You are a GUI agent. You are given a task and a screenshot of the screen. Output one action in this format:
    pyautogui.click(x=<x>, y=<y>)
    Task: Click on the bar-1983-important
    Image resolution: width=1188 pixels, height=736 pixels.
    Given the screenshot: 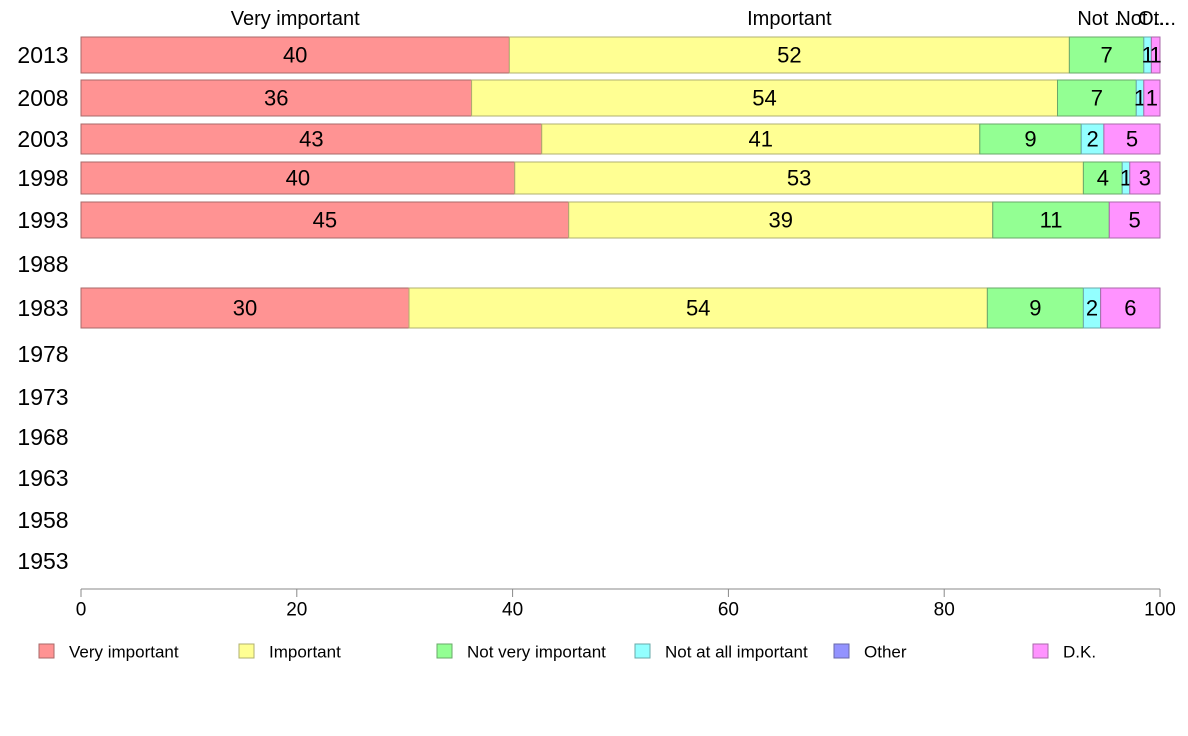 What is the action you would take?
    pyautogui.click(x=698, y=308)
    